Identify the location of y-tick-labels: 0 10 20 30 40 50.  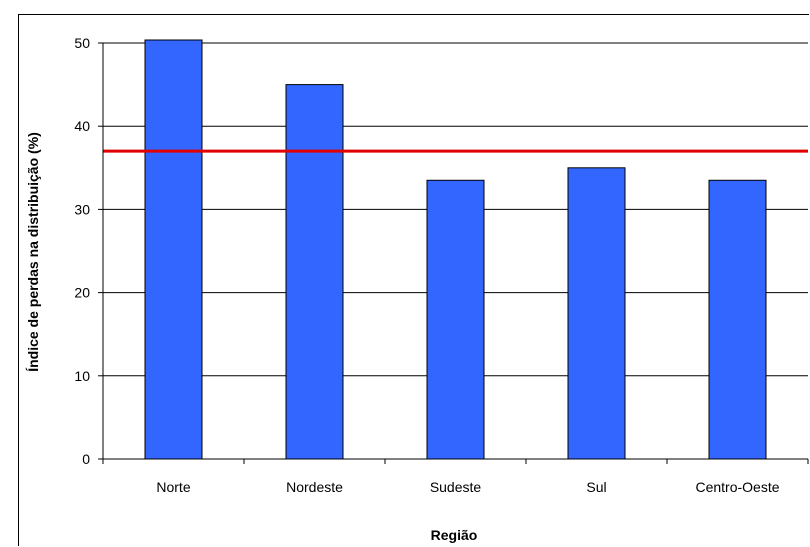
(82, 251).